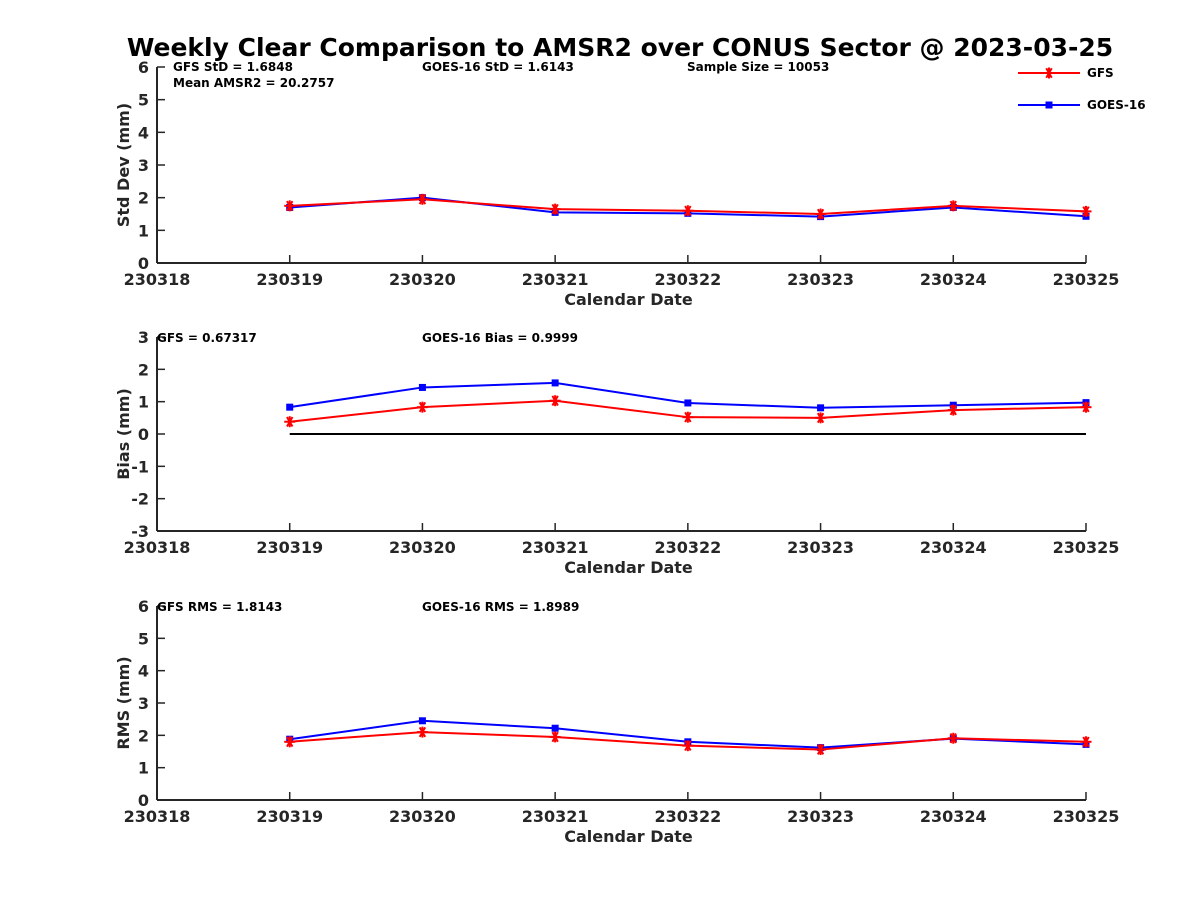 The image size is (1200, 900). What do you see at coordinates (207, 338) in the screenshot?
I see `stat-annotation: GFS = 0.67317` at bounding box center [207, 338].